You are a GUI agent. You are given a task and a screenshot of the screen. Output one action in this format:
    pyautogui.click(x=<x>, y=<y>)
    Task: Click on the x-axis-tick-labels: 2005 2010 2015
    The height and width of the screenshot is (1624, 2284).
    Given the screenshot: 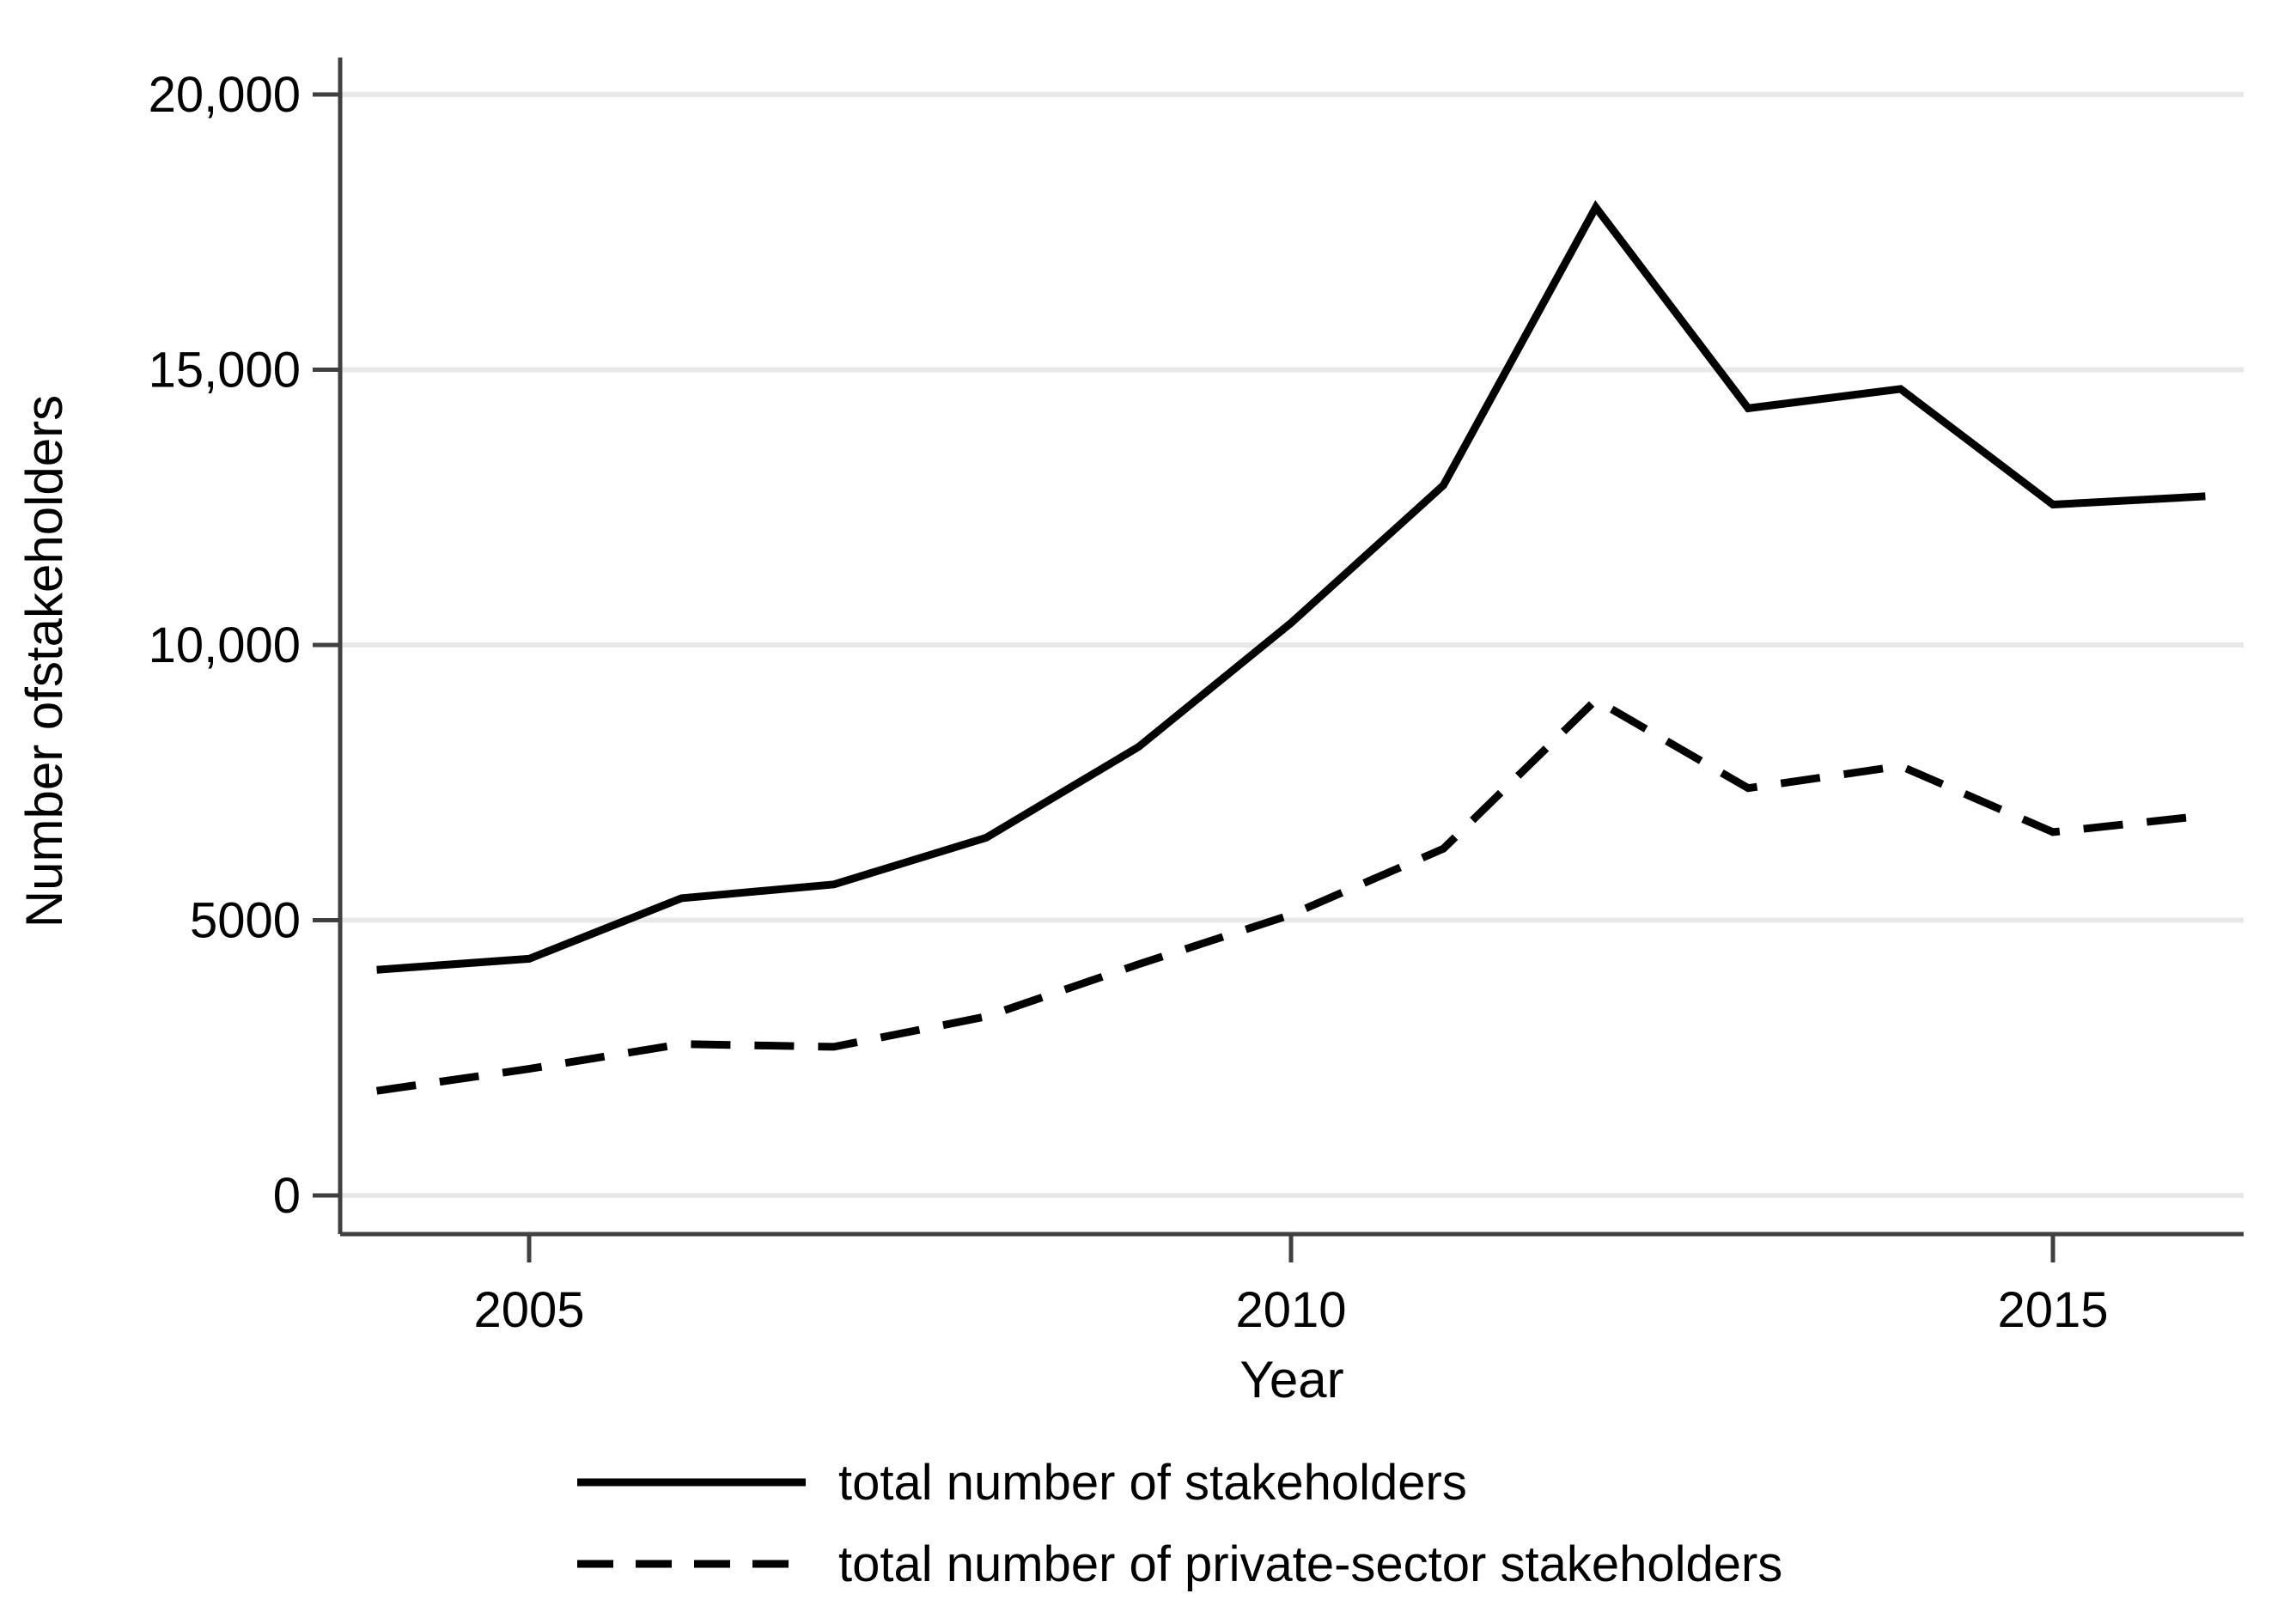 What is the action you would take?
    pyautogui.click(x=1291, y=1310)
    